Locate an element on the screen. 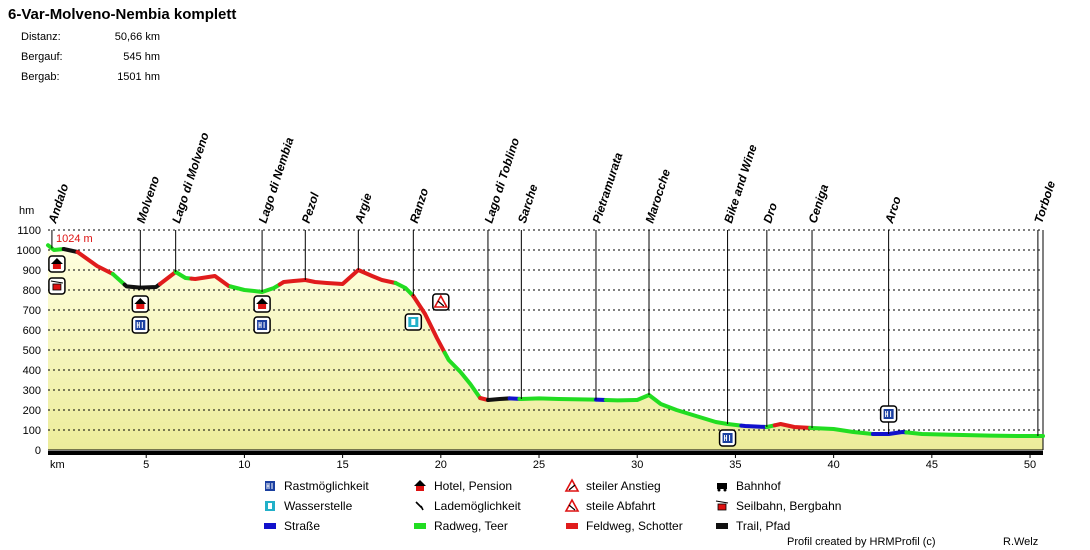 The width and height of the screenshot is (1090, 550). x-tick-label: 20 is located at coordinates (441, 465).